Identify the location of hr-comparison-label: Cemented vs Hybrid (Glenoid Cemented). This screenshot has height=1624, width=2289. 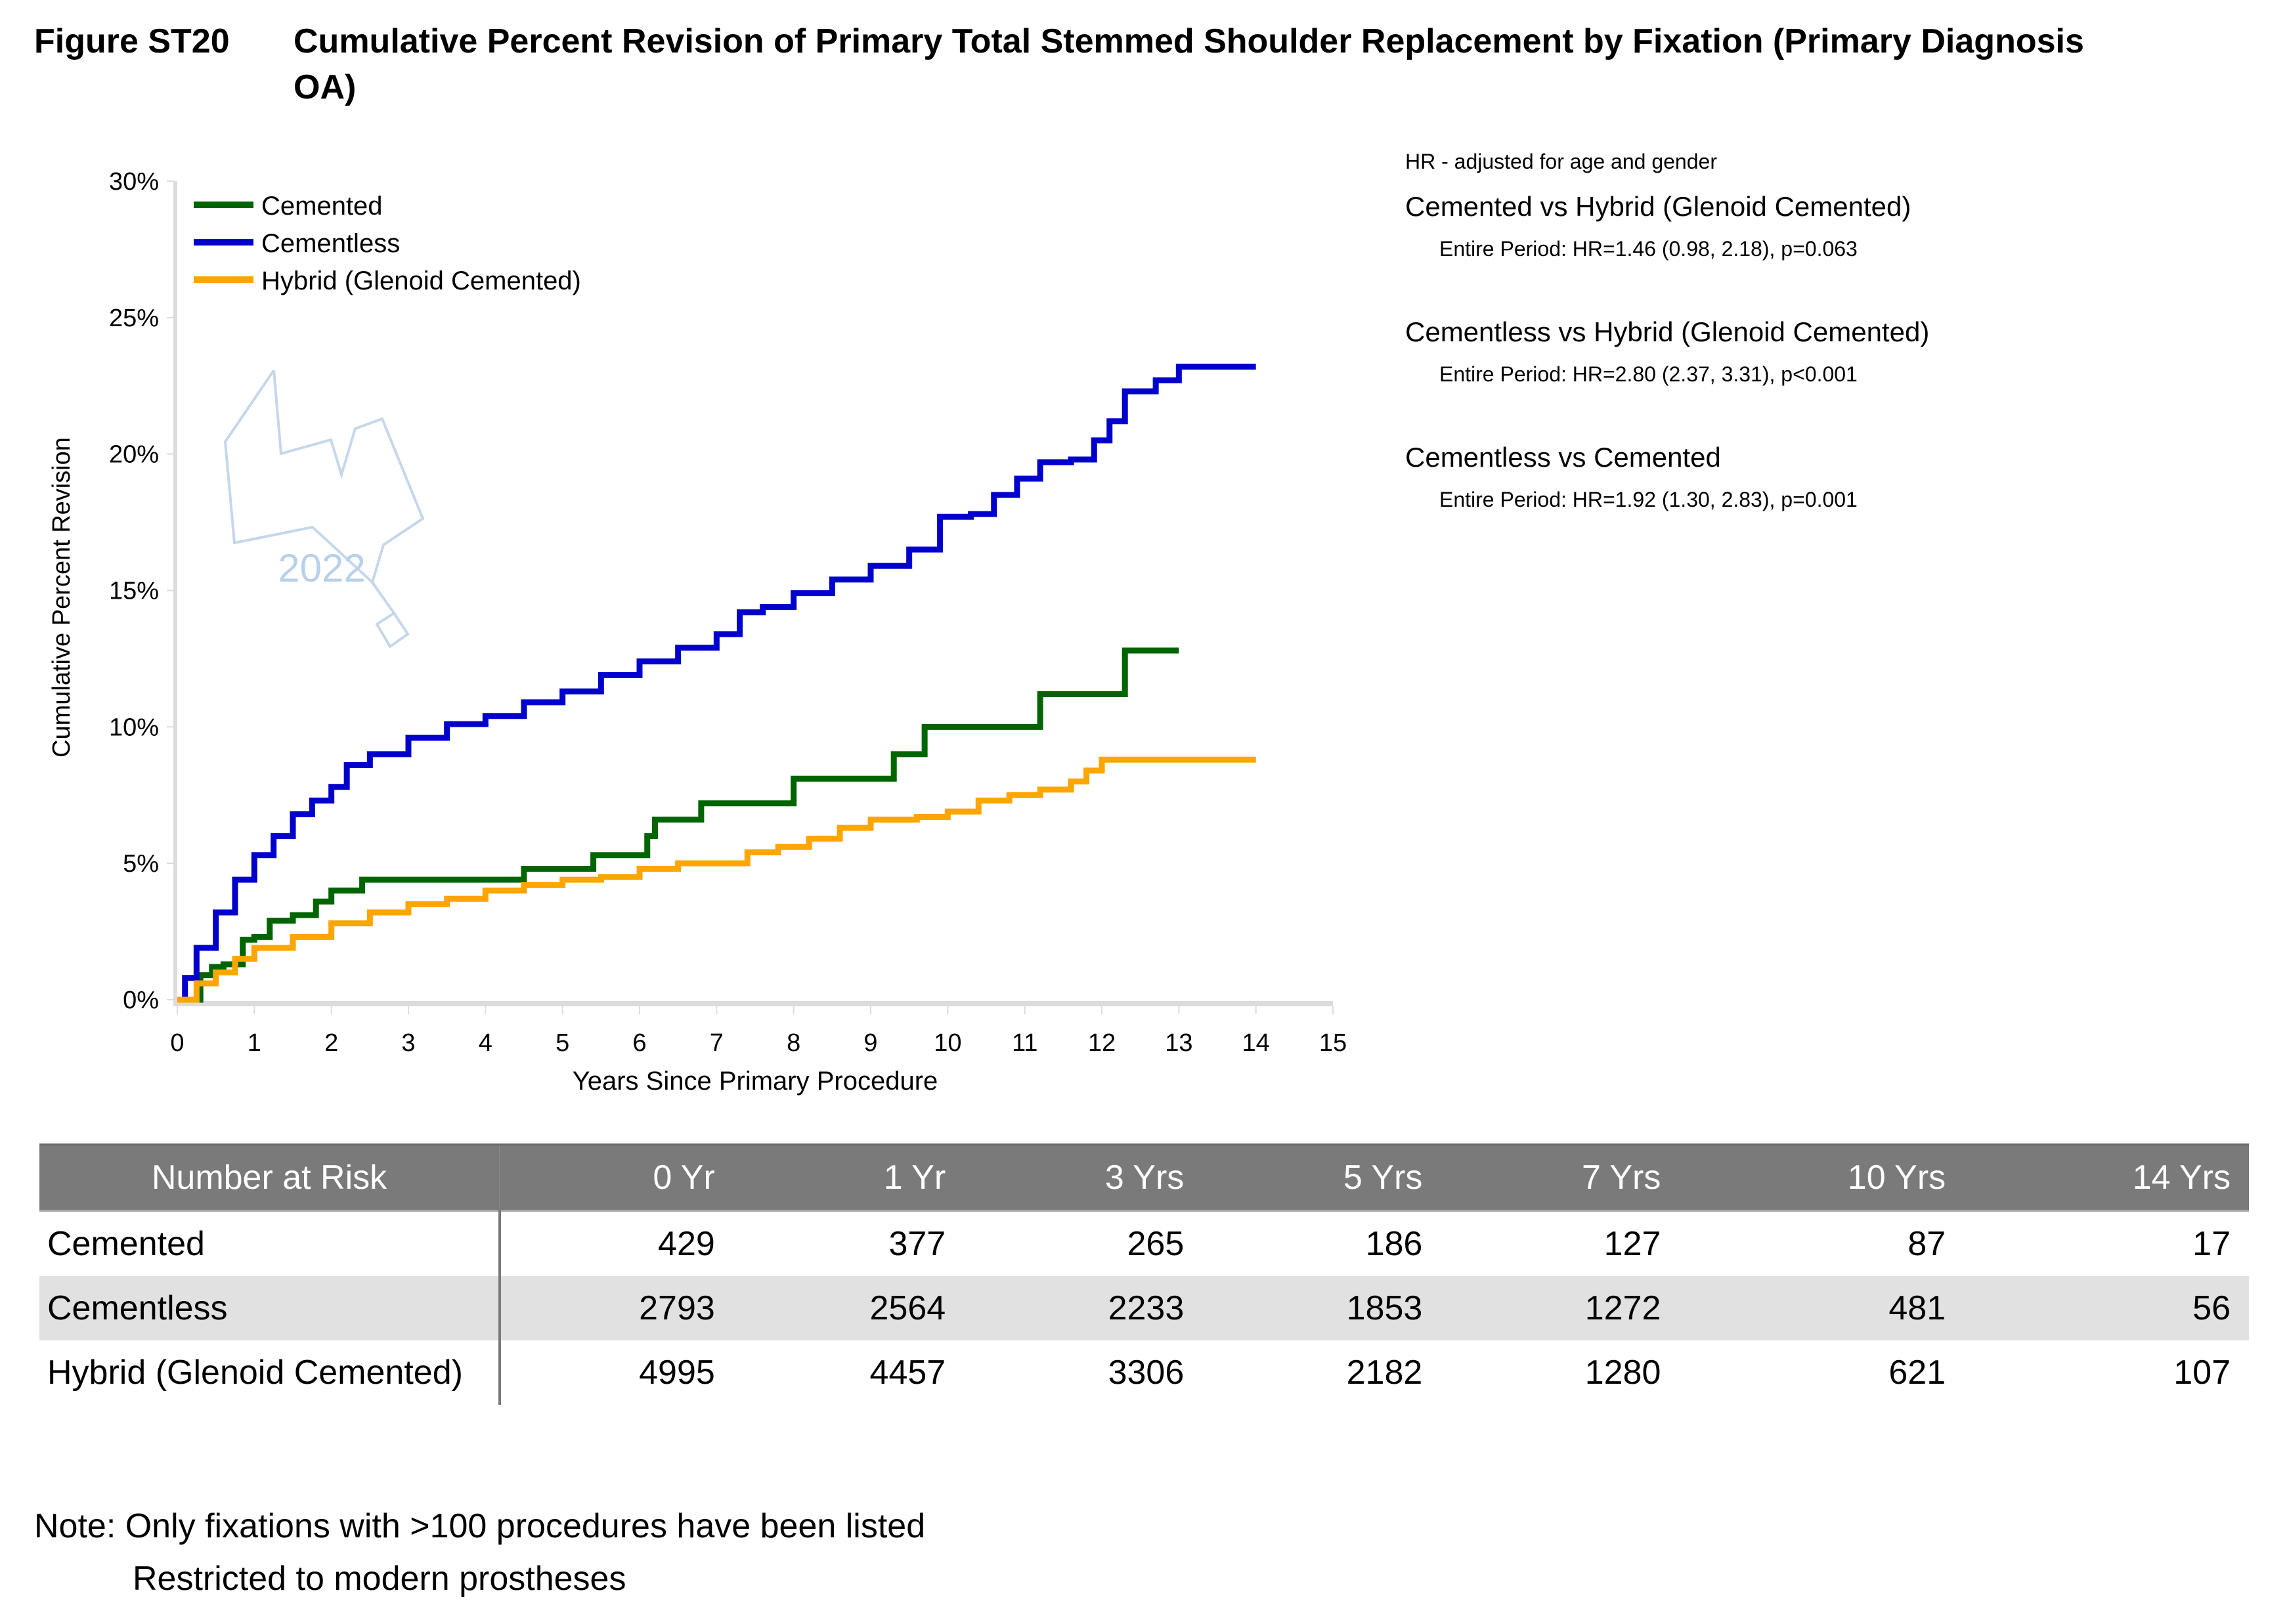
(1658, 206).